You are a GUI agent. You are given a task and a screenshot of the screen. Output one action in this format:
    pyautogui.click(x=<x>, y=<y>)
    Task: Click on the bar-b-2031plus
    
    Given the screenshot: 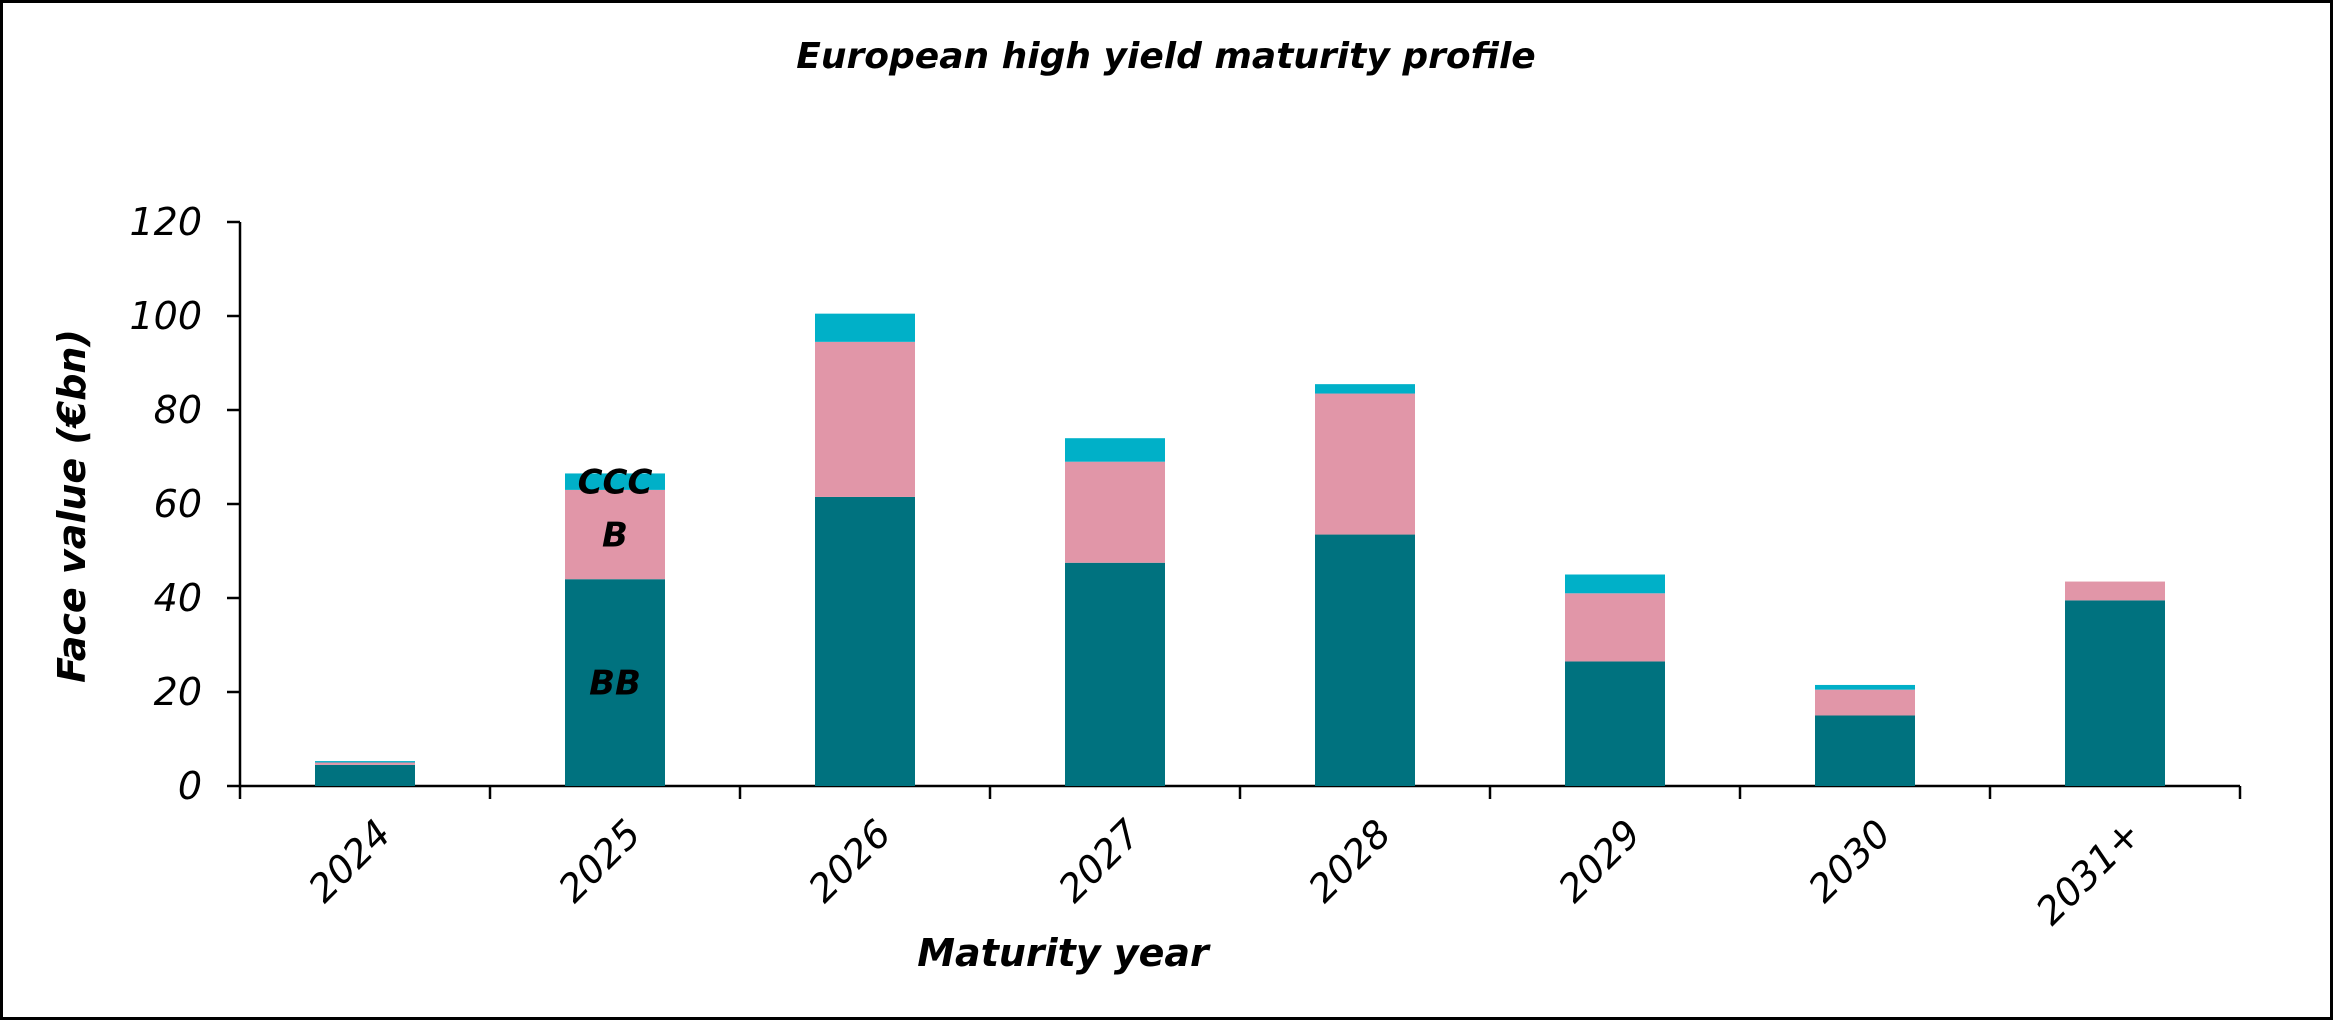 What is the action you would take?
    pyautogui.click(x=2115, y=591)
    